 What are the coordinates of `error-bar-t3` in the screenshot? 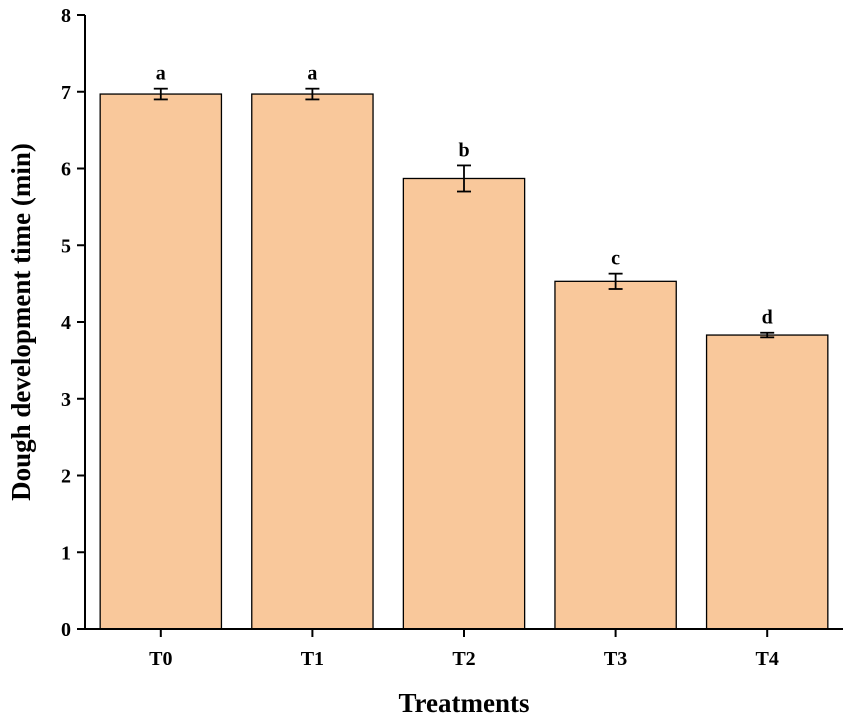 It's located at (615, 281).